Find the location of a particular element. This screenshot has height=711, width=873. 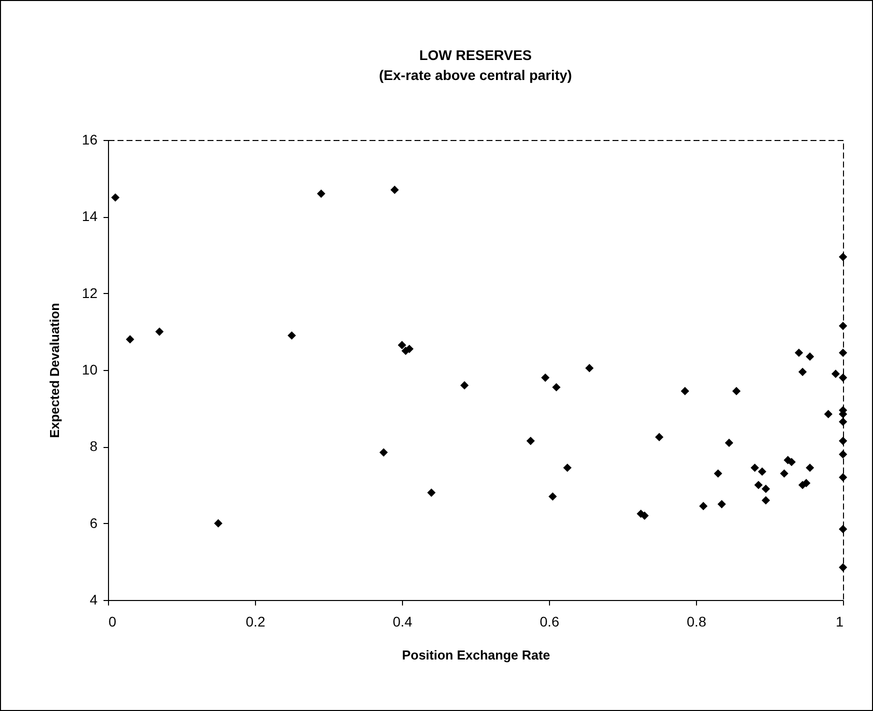

x-tick-label: 0.2 is located at coordinates (256, 622).